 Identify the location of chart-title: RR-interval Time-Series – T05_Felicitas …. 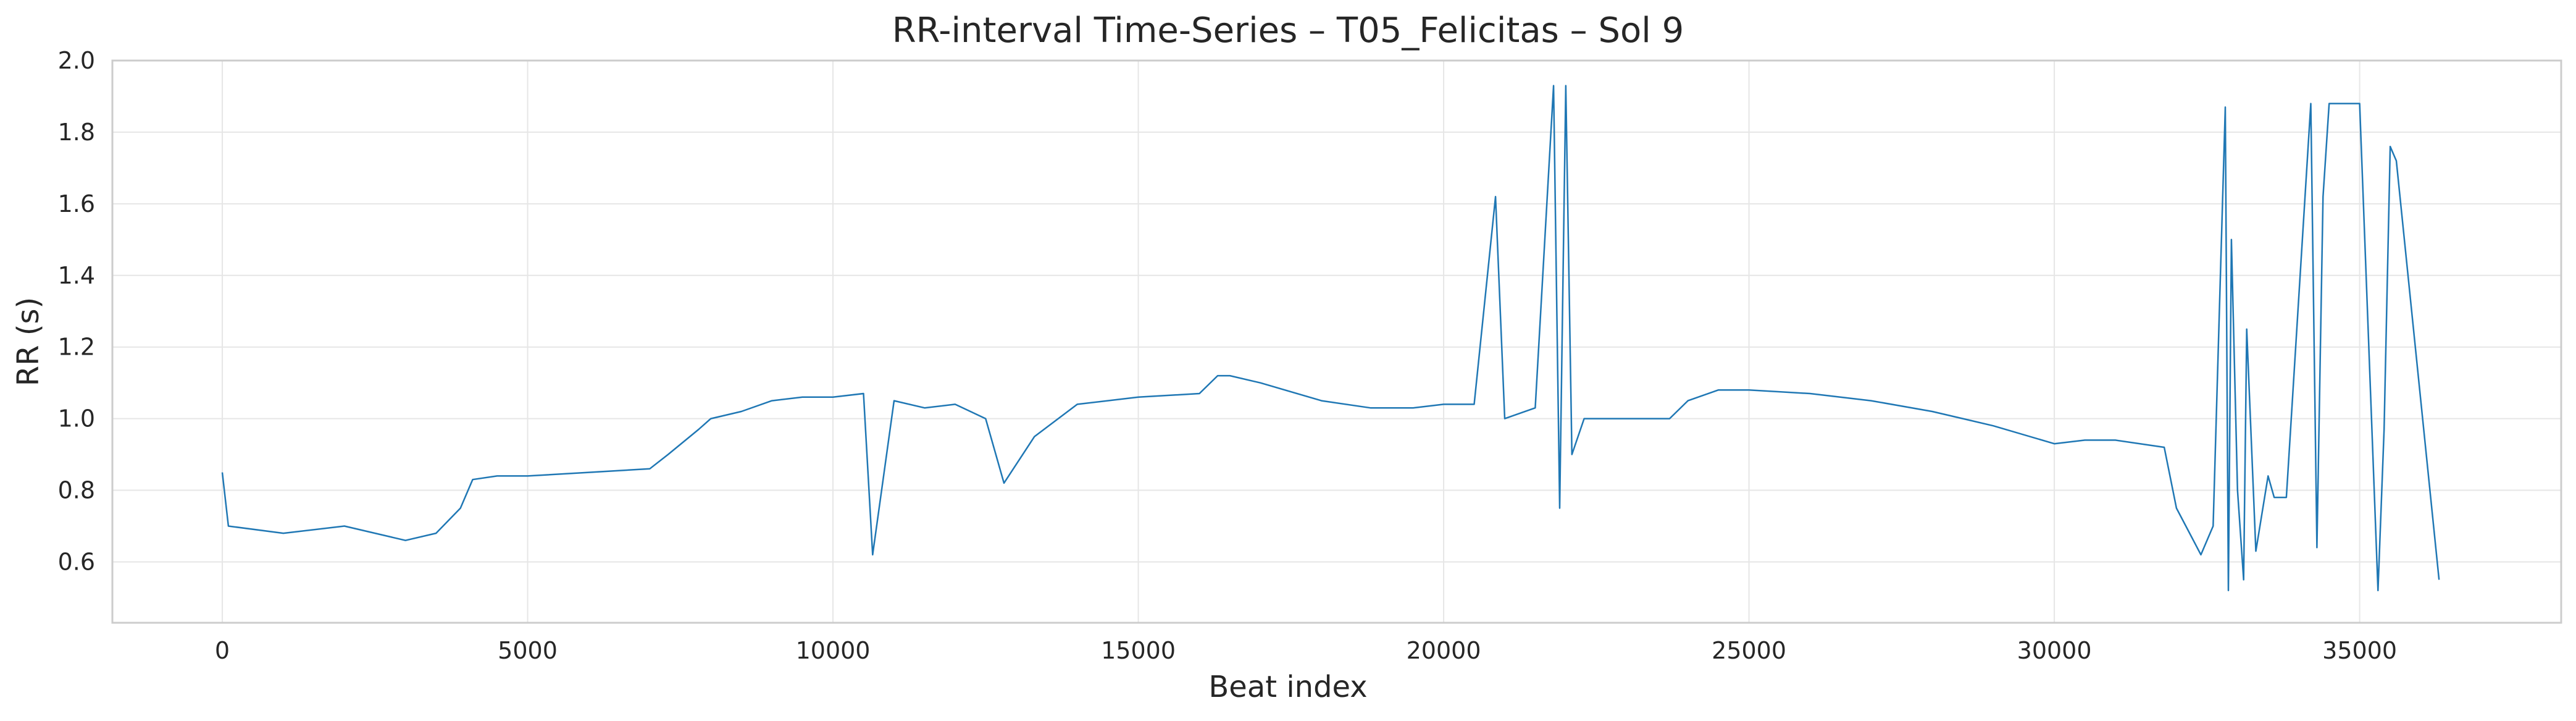
(1288, 31).